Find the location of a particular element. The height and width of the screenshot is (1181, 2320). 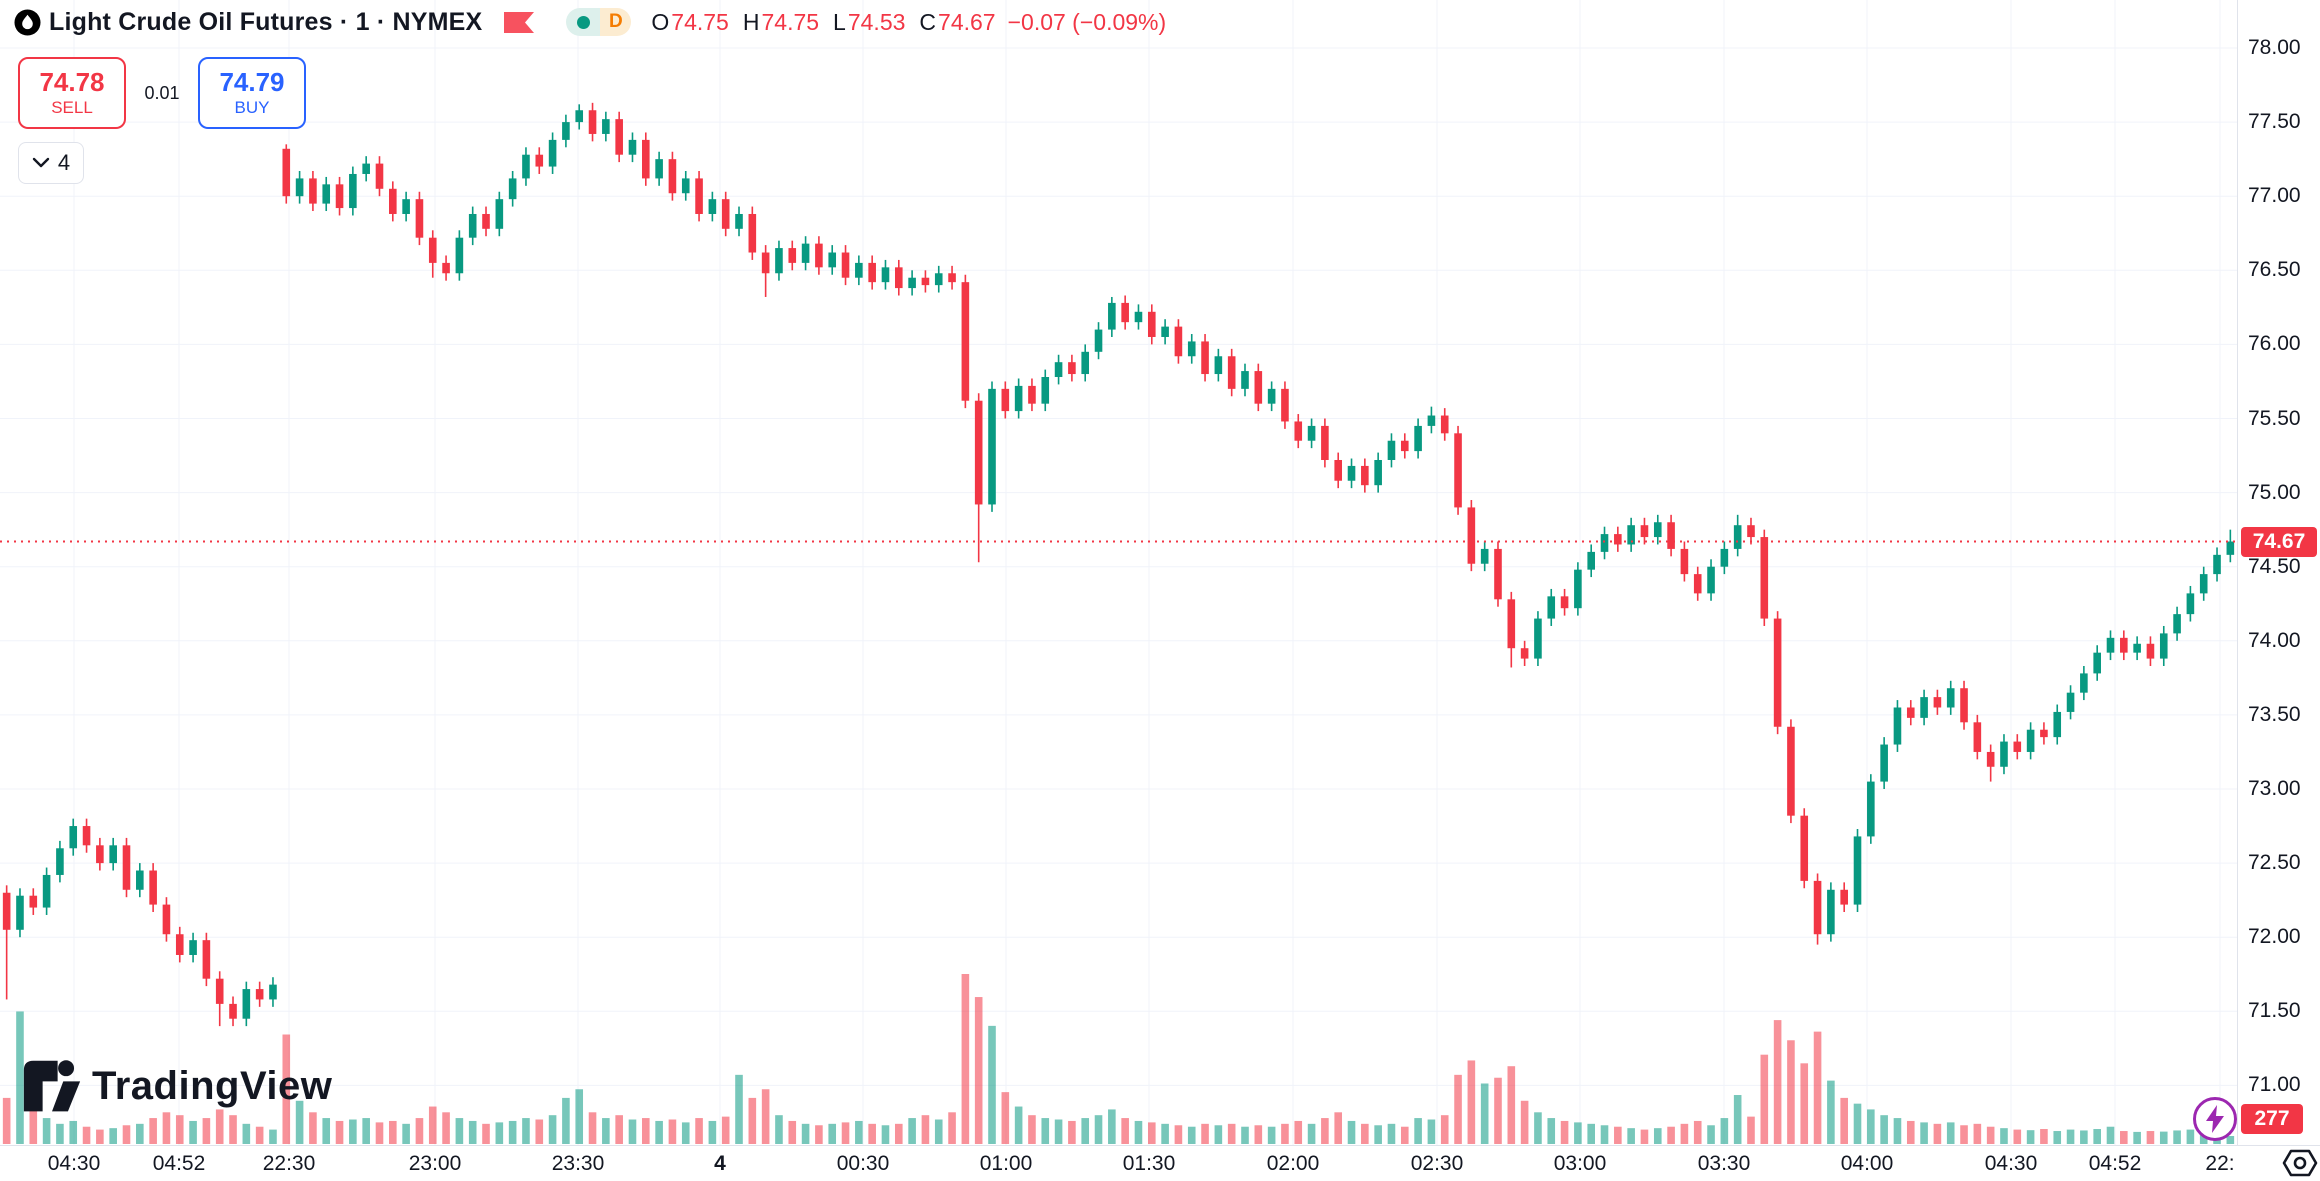

tradingview-watermark: TradingView is located at coordinates (177, 1086).